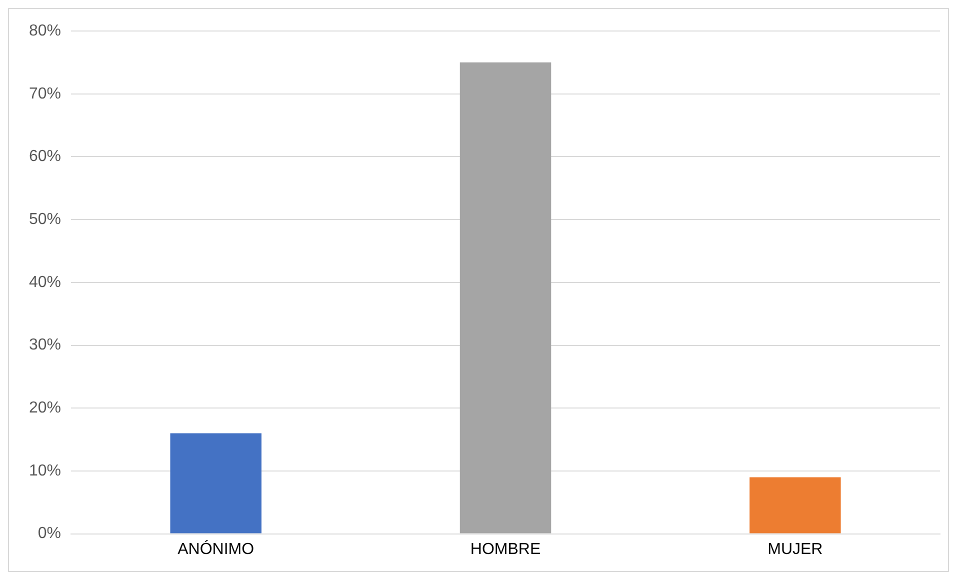  I want to click on y-tick-label: 70%, so click(45, 93).